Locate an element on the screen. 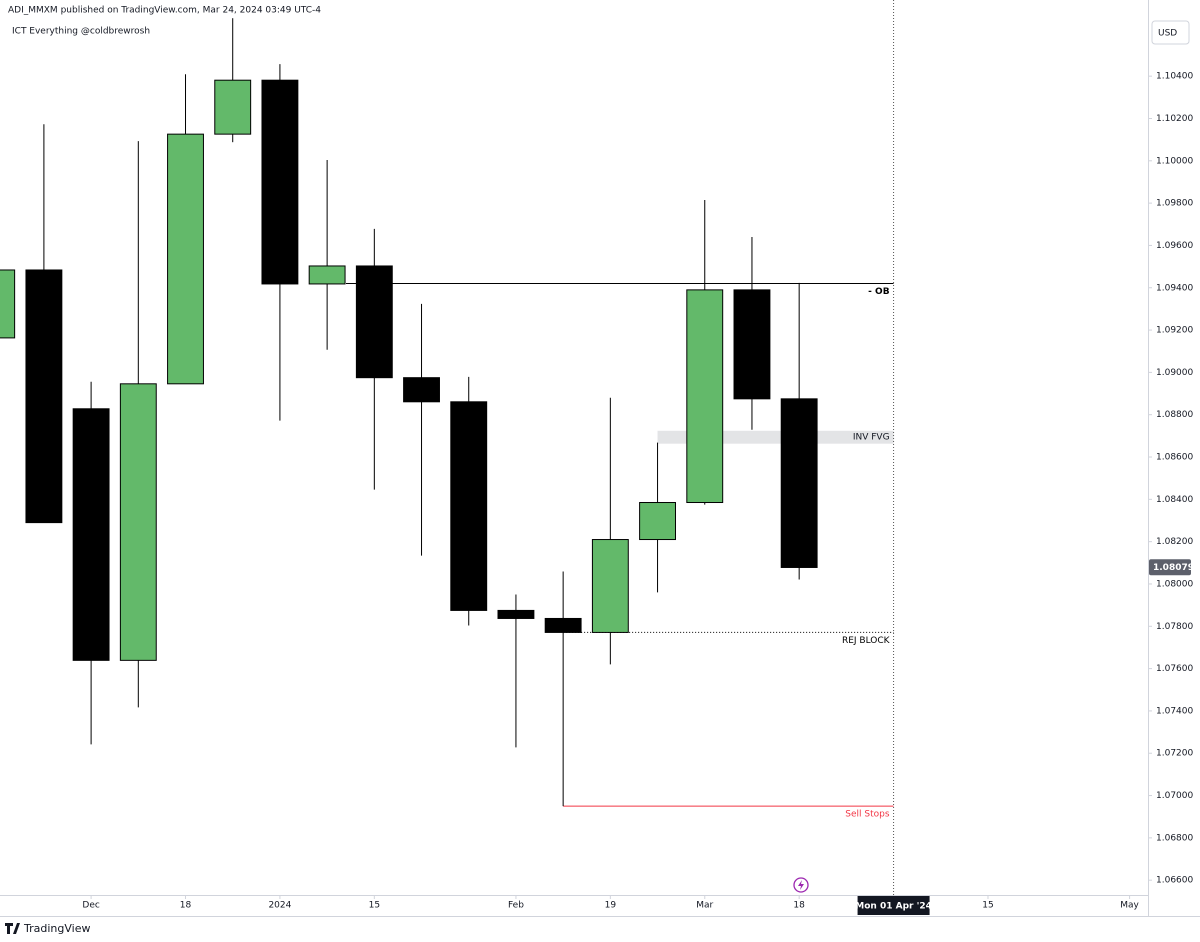 Image resolution: width=1200 pixels, height=942 pixels. y-tick-label: 1.09200 is located at coordinates (1174, 331).